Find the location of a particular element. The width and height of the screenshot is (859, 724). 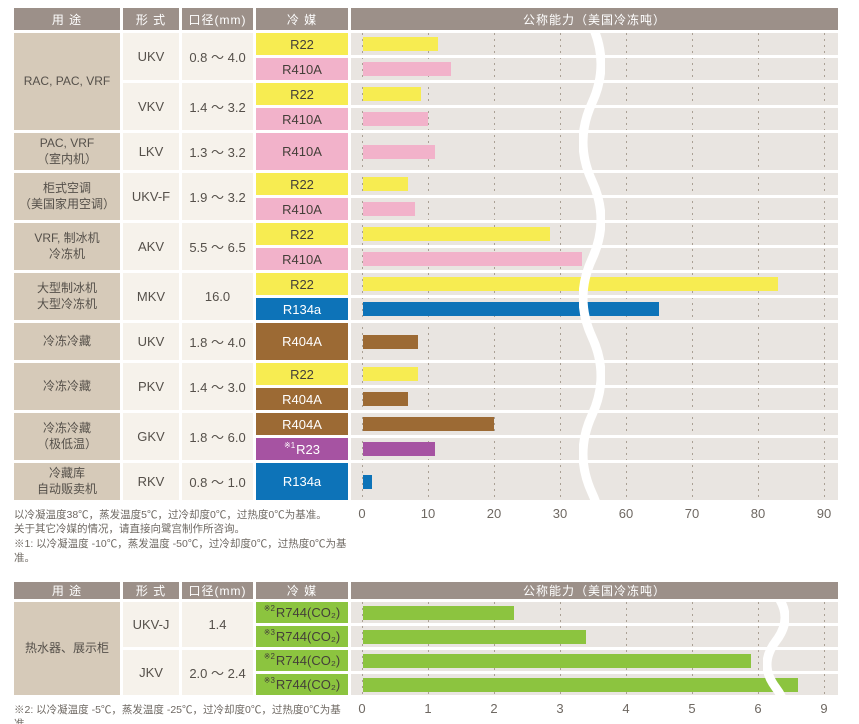

use-cell: 柜式空调 （美国家用空调） is located at coordinates (67, 196).